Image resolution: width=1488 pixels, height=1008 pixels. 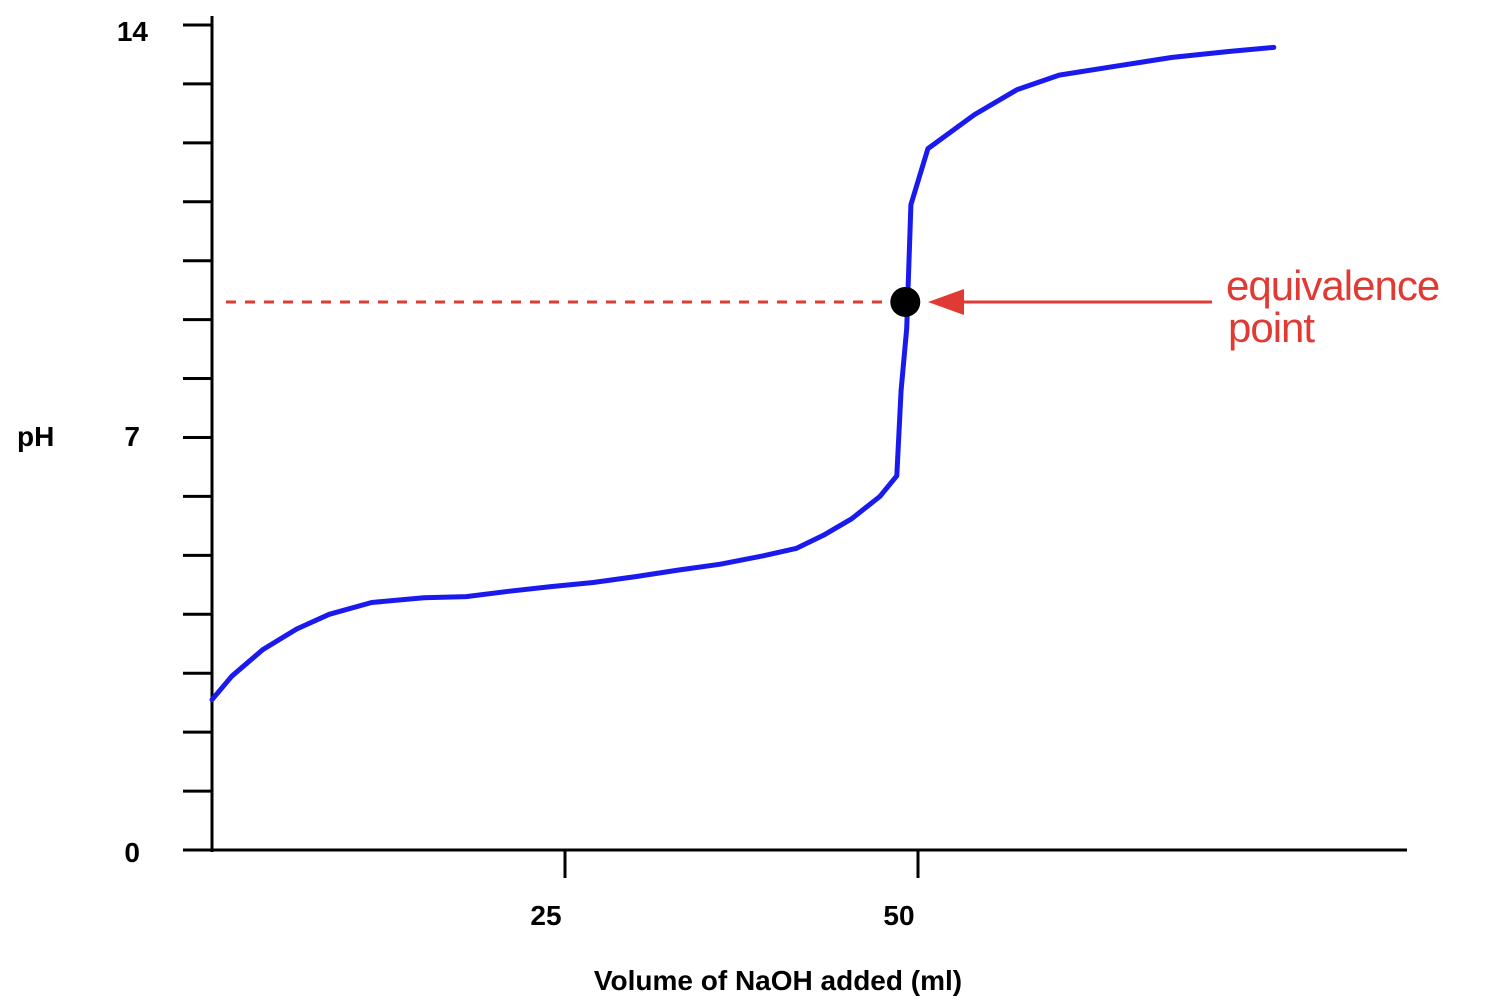 What do you see at coordinates (545, 915) in the screenshot?
I see `x-tick-label-25: 25` at bounding box center [545, 915].